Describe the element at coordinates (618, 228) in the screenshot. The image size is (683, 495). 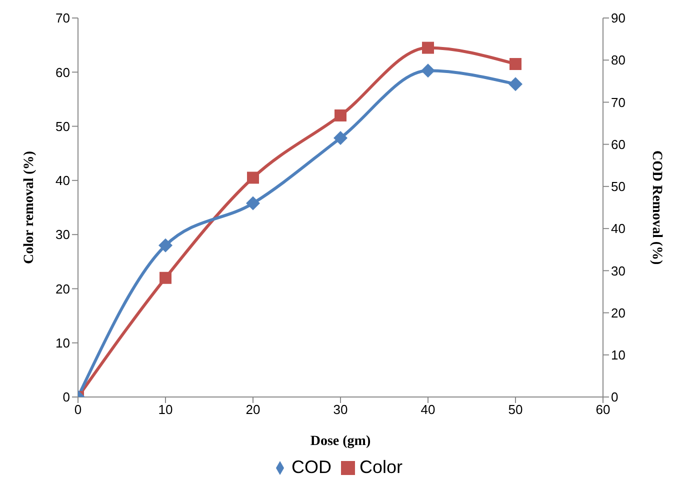
I see `y2-tick-label: 40` at that location.